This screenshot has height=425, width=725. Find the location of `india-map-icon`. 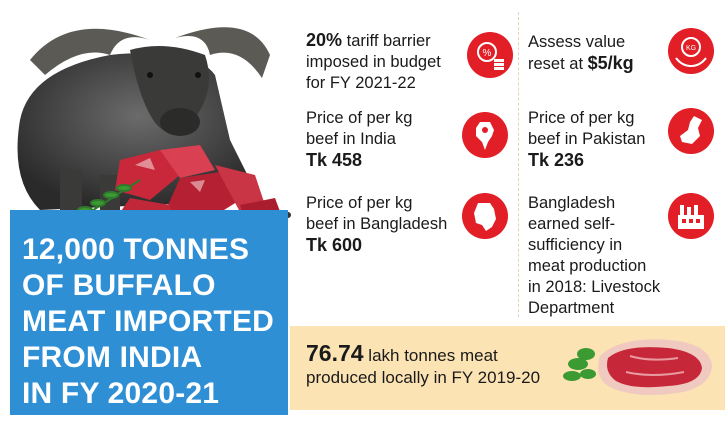

india-map-icon is located at coordinates (485, 135).